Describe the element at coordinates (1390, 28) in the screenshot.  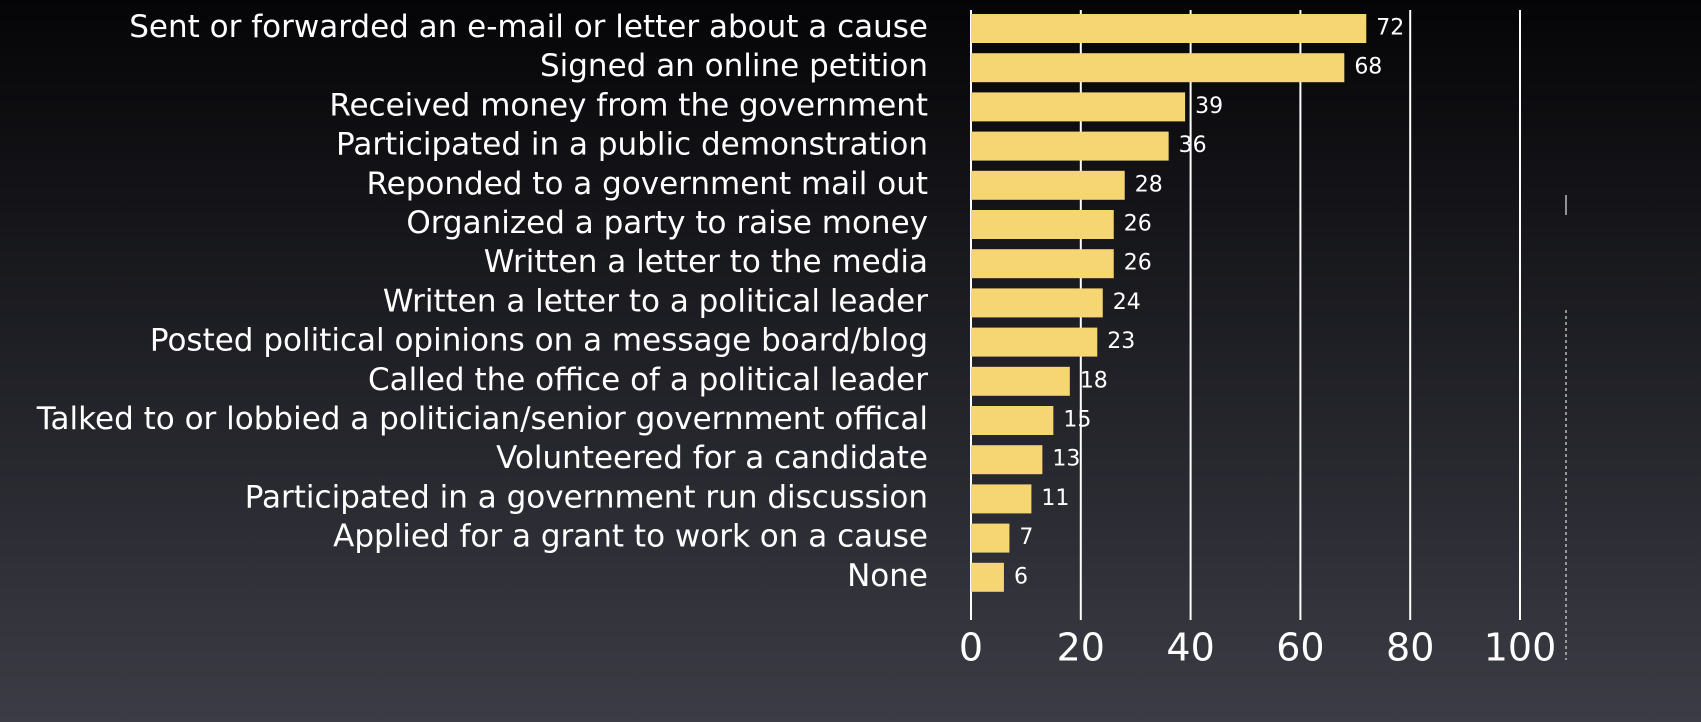
I see `value-label: 72` at that location.